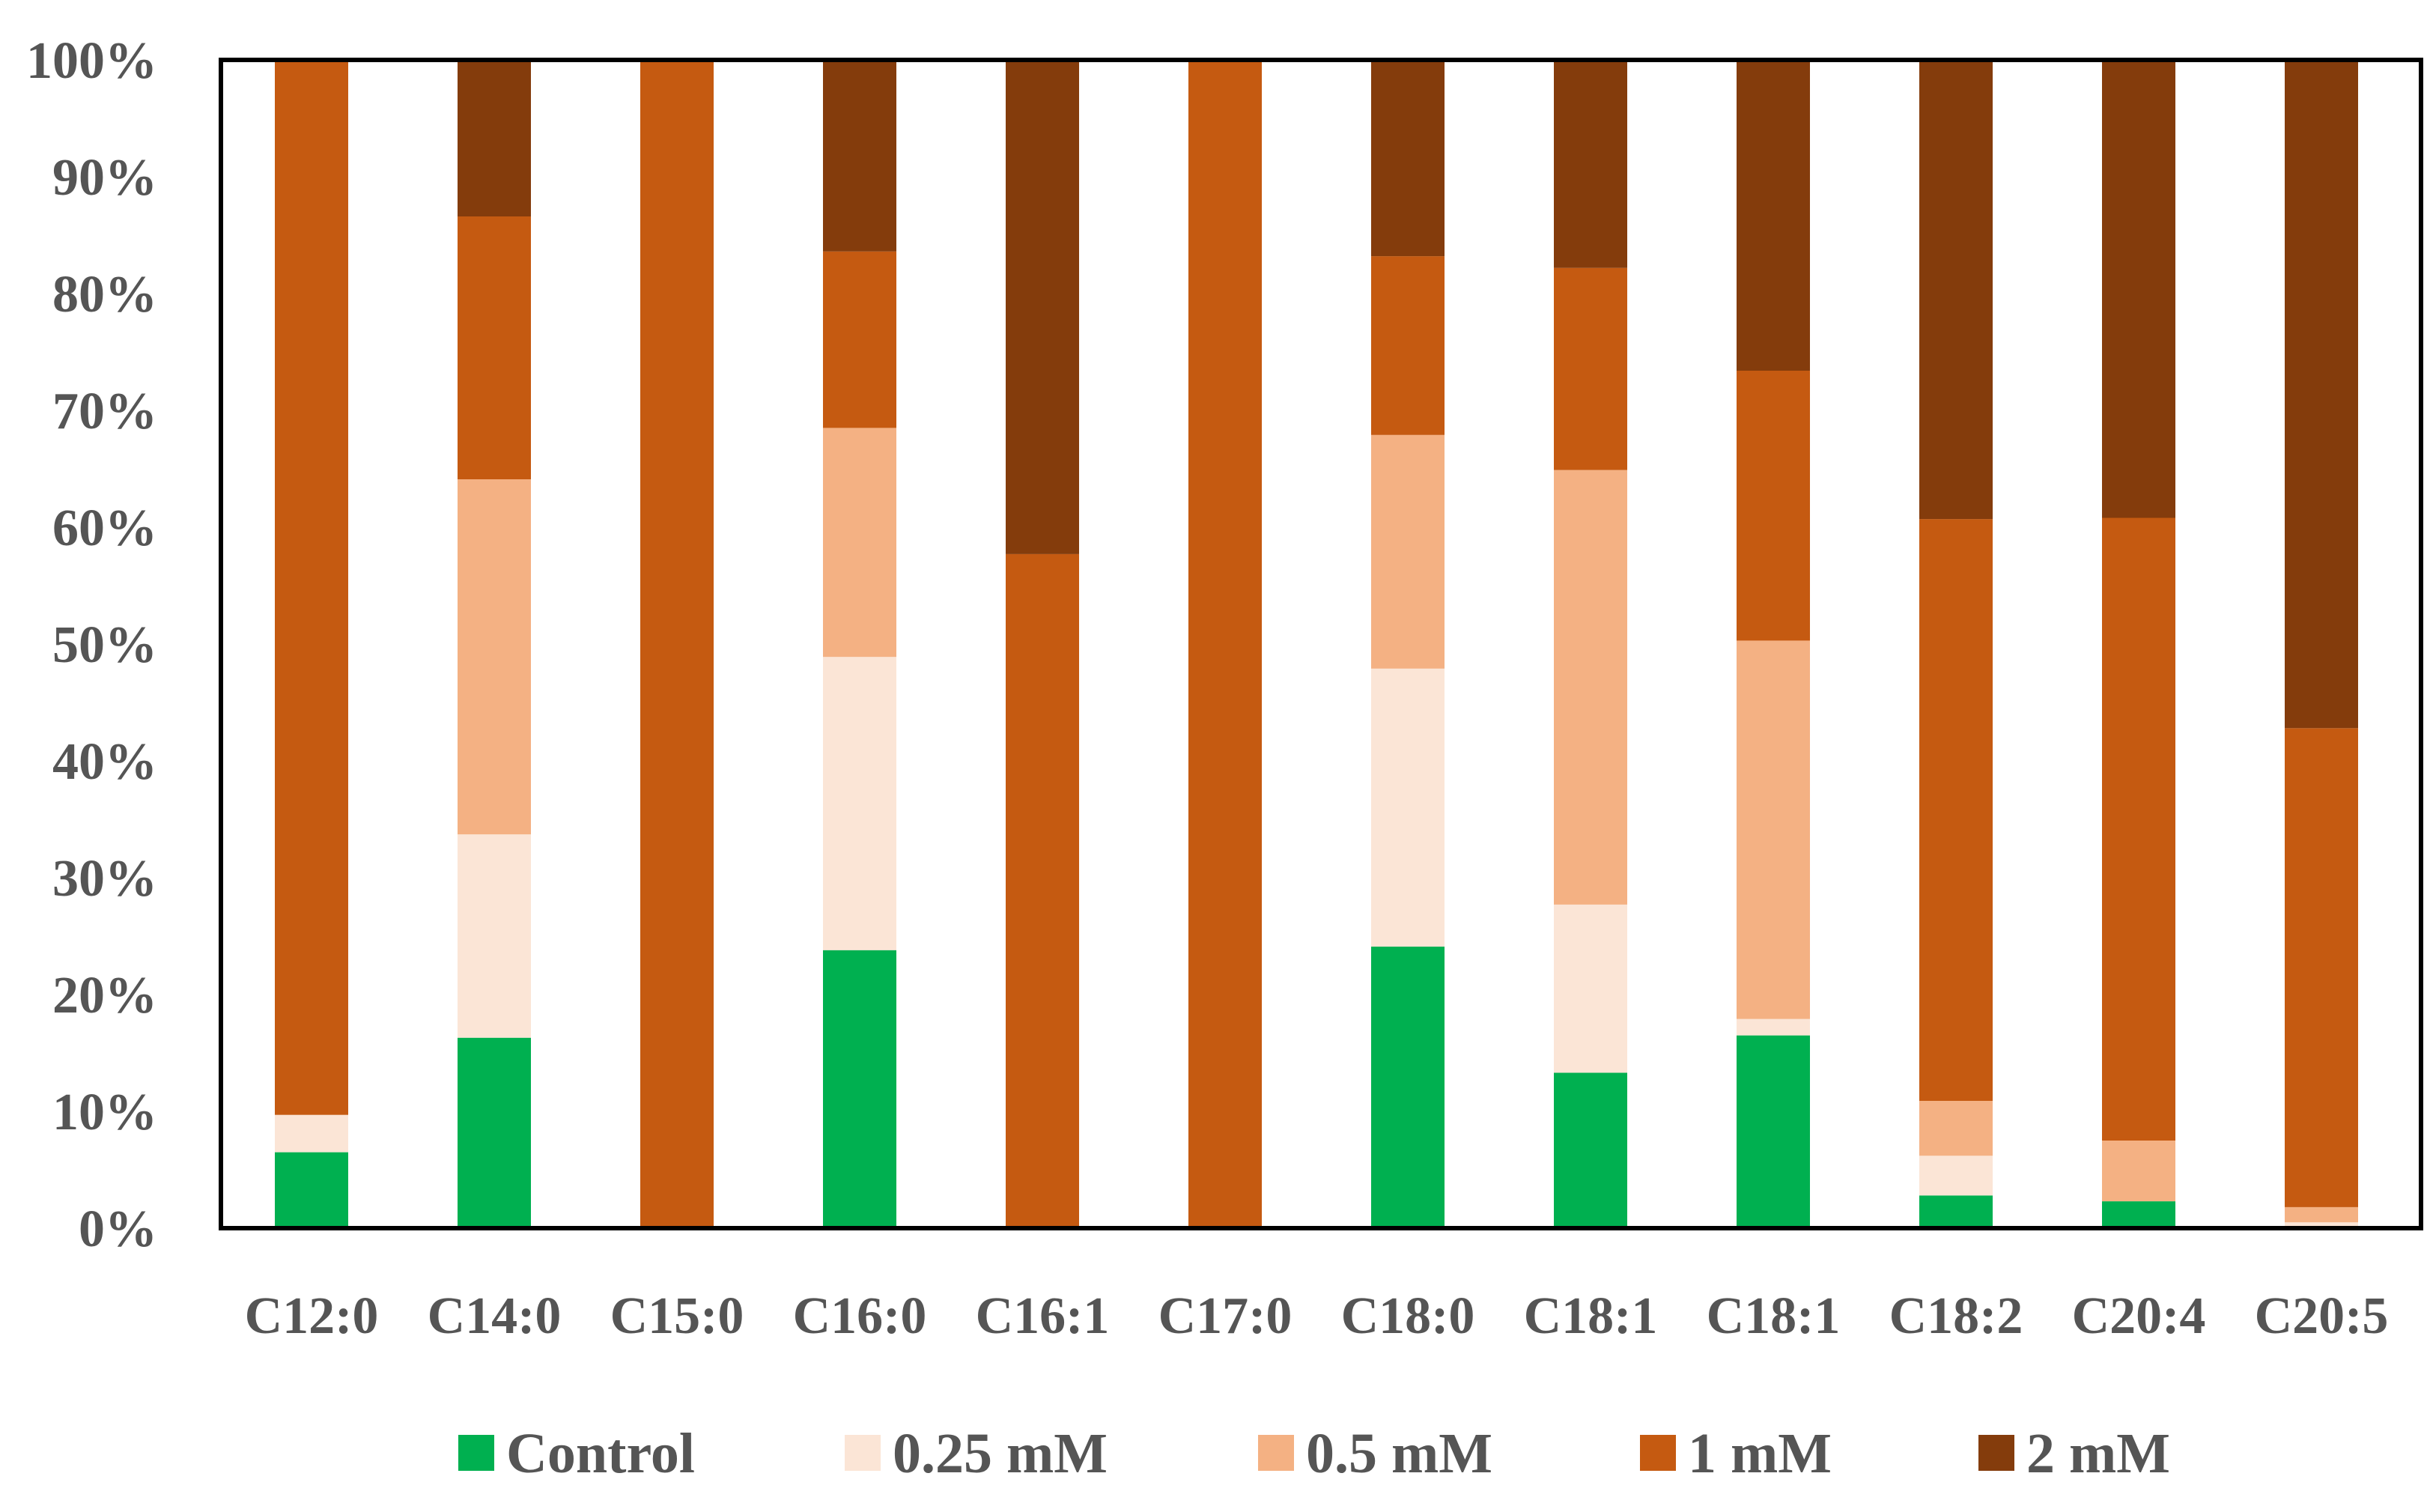 Image resolution: width=2427 pixels, height=1512 pixels. What do you see at coordinates (1590, 164) in the screenshot?
I see `bar-segment-c18-1-8-2-mm` at bounding box center [1590, 164].